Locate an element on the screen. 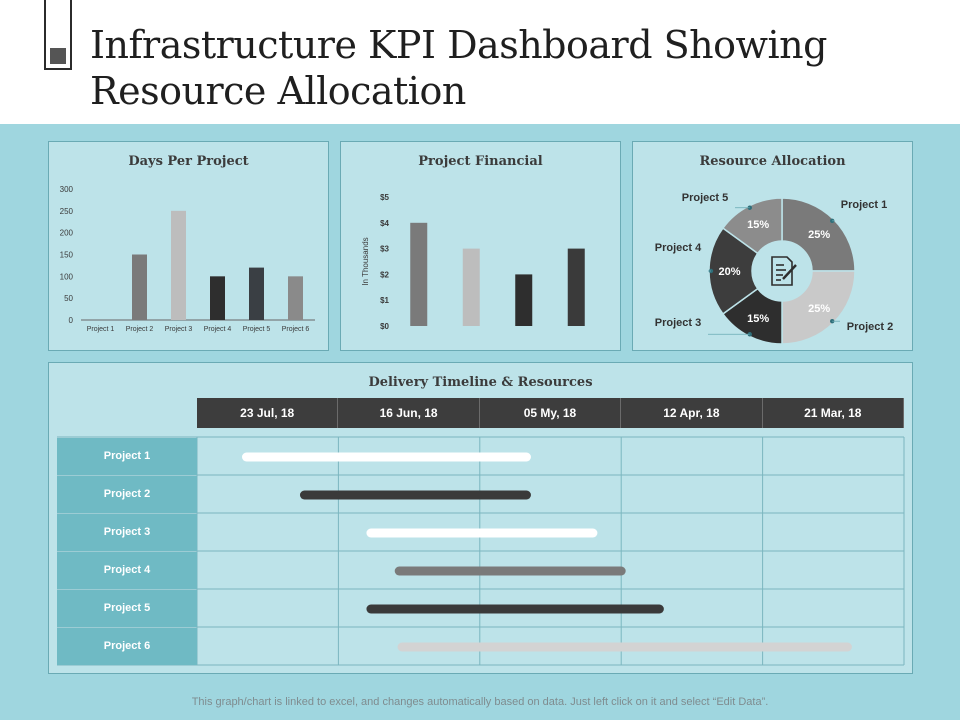  y-tick-label: 300 is located at coordinates (67, 189).